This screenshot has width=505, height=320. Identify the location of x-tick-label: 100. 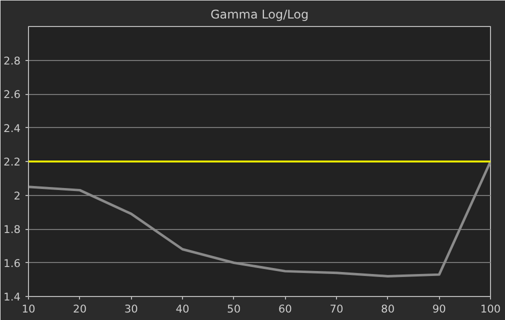
(490, 309).